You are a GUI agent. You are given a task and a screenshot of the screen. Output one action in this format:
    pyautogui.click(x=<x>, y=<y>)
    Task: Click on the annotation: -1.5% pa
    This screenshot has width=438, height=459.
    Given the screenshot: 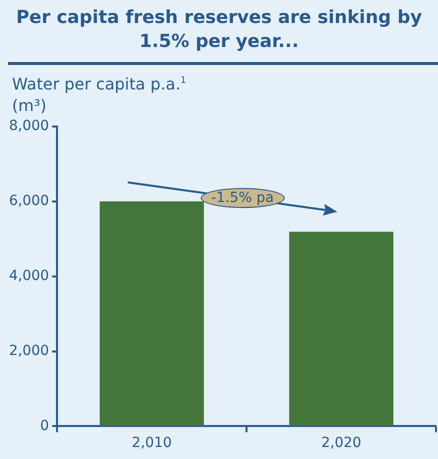 What is the action you would take?
    pyautogui.click(x=242, y=198)
    